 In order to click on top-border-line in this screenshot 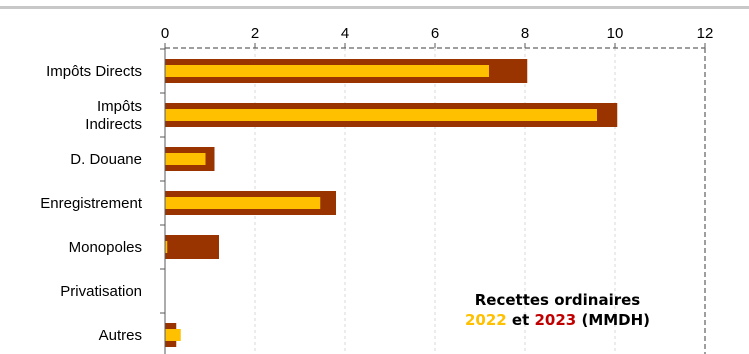, I will do `click(374, 7)`.